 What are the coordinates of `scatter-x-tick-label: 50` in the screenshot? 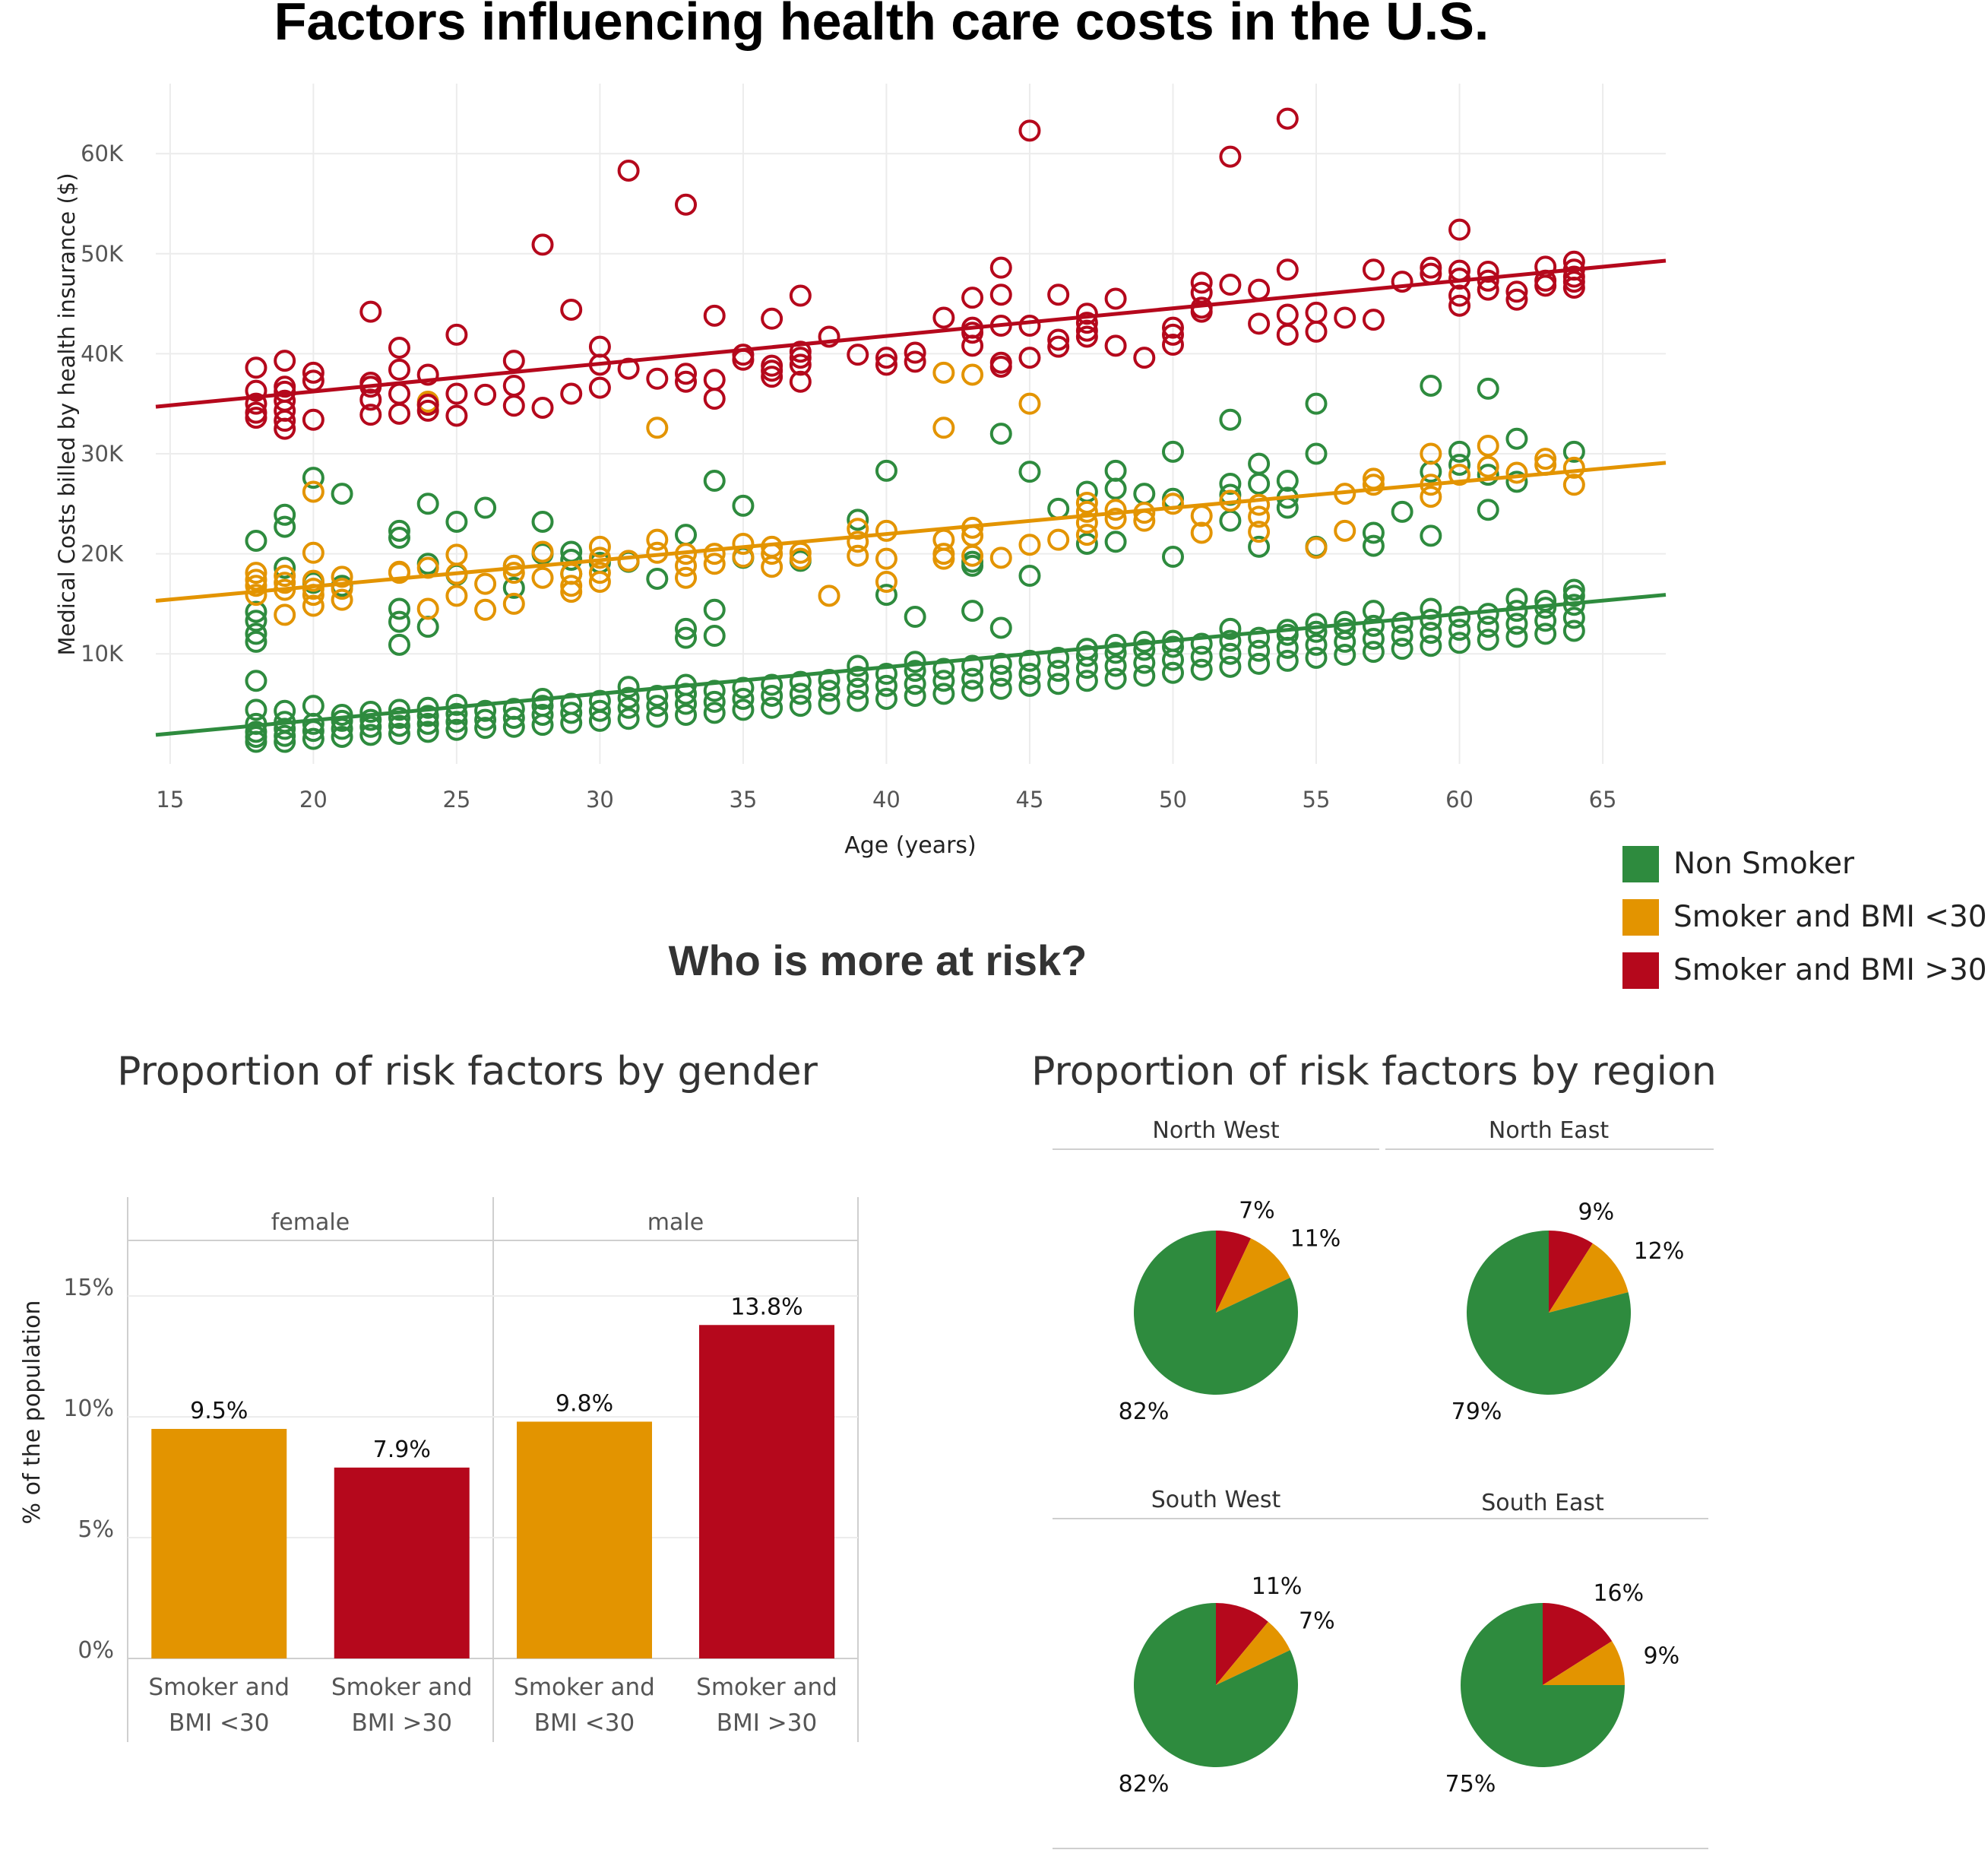 It's located at (1173, 800).